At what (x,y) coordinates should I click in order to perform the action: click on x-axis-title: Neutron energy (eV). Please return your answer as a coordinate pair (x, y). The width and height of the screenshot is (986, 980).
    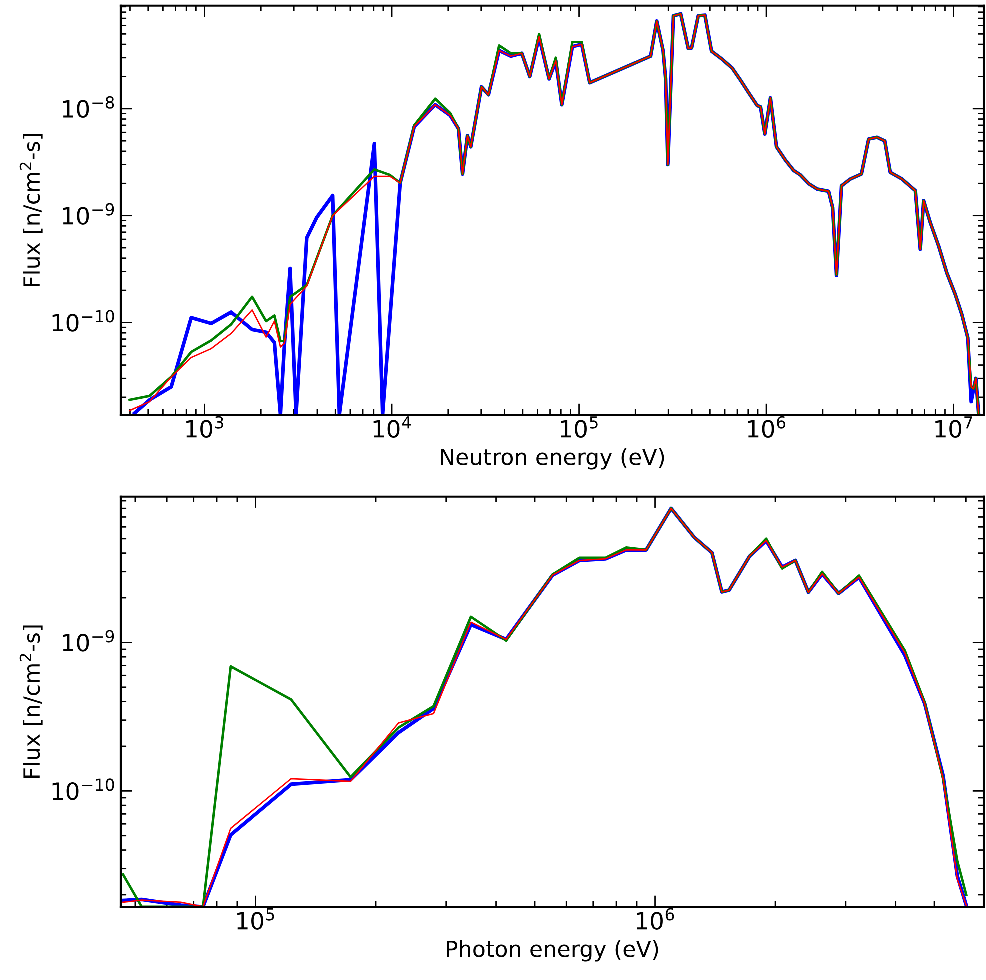
    Looking at the image, I should click on (552, 459).